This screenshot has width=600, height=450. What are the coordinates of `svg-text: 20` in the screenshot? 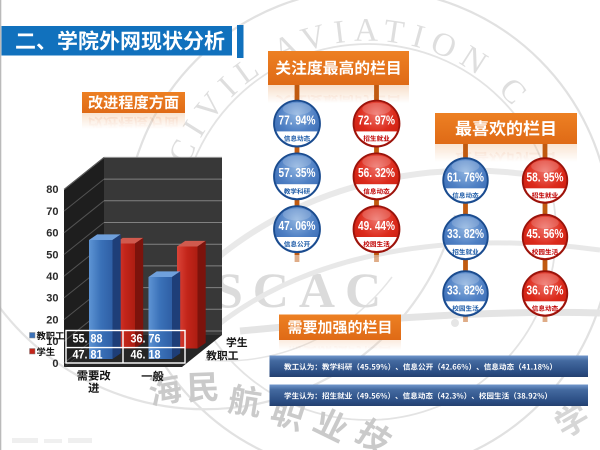 It's located at (52, 320).